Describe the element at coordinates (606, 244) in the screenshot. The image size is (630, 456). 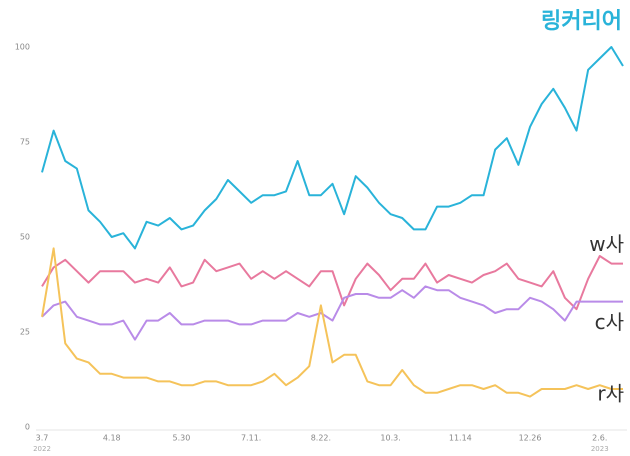
I see `series-label: w사` at that location.